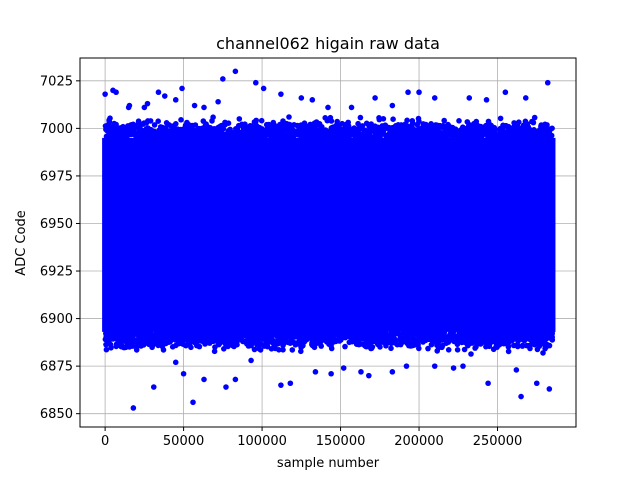 This screenshot has width=640, height=480. What do you see at coordinates (21, 242) in the screenshot?
I see `y-axis-label: ADC Code` at bounding box center [21, 242].